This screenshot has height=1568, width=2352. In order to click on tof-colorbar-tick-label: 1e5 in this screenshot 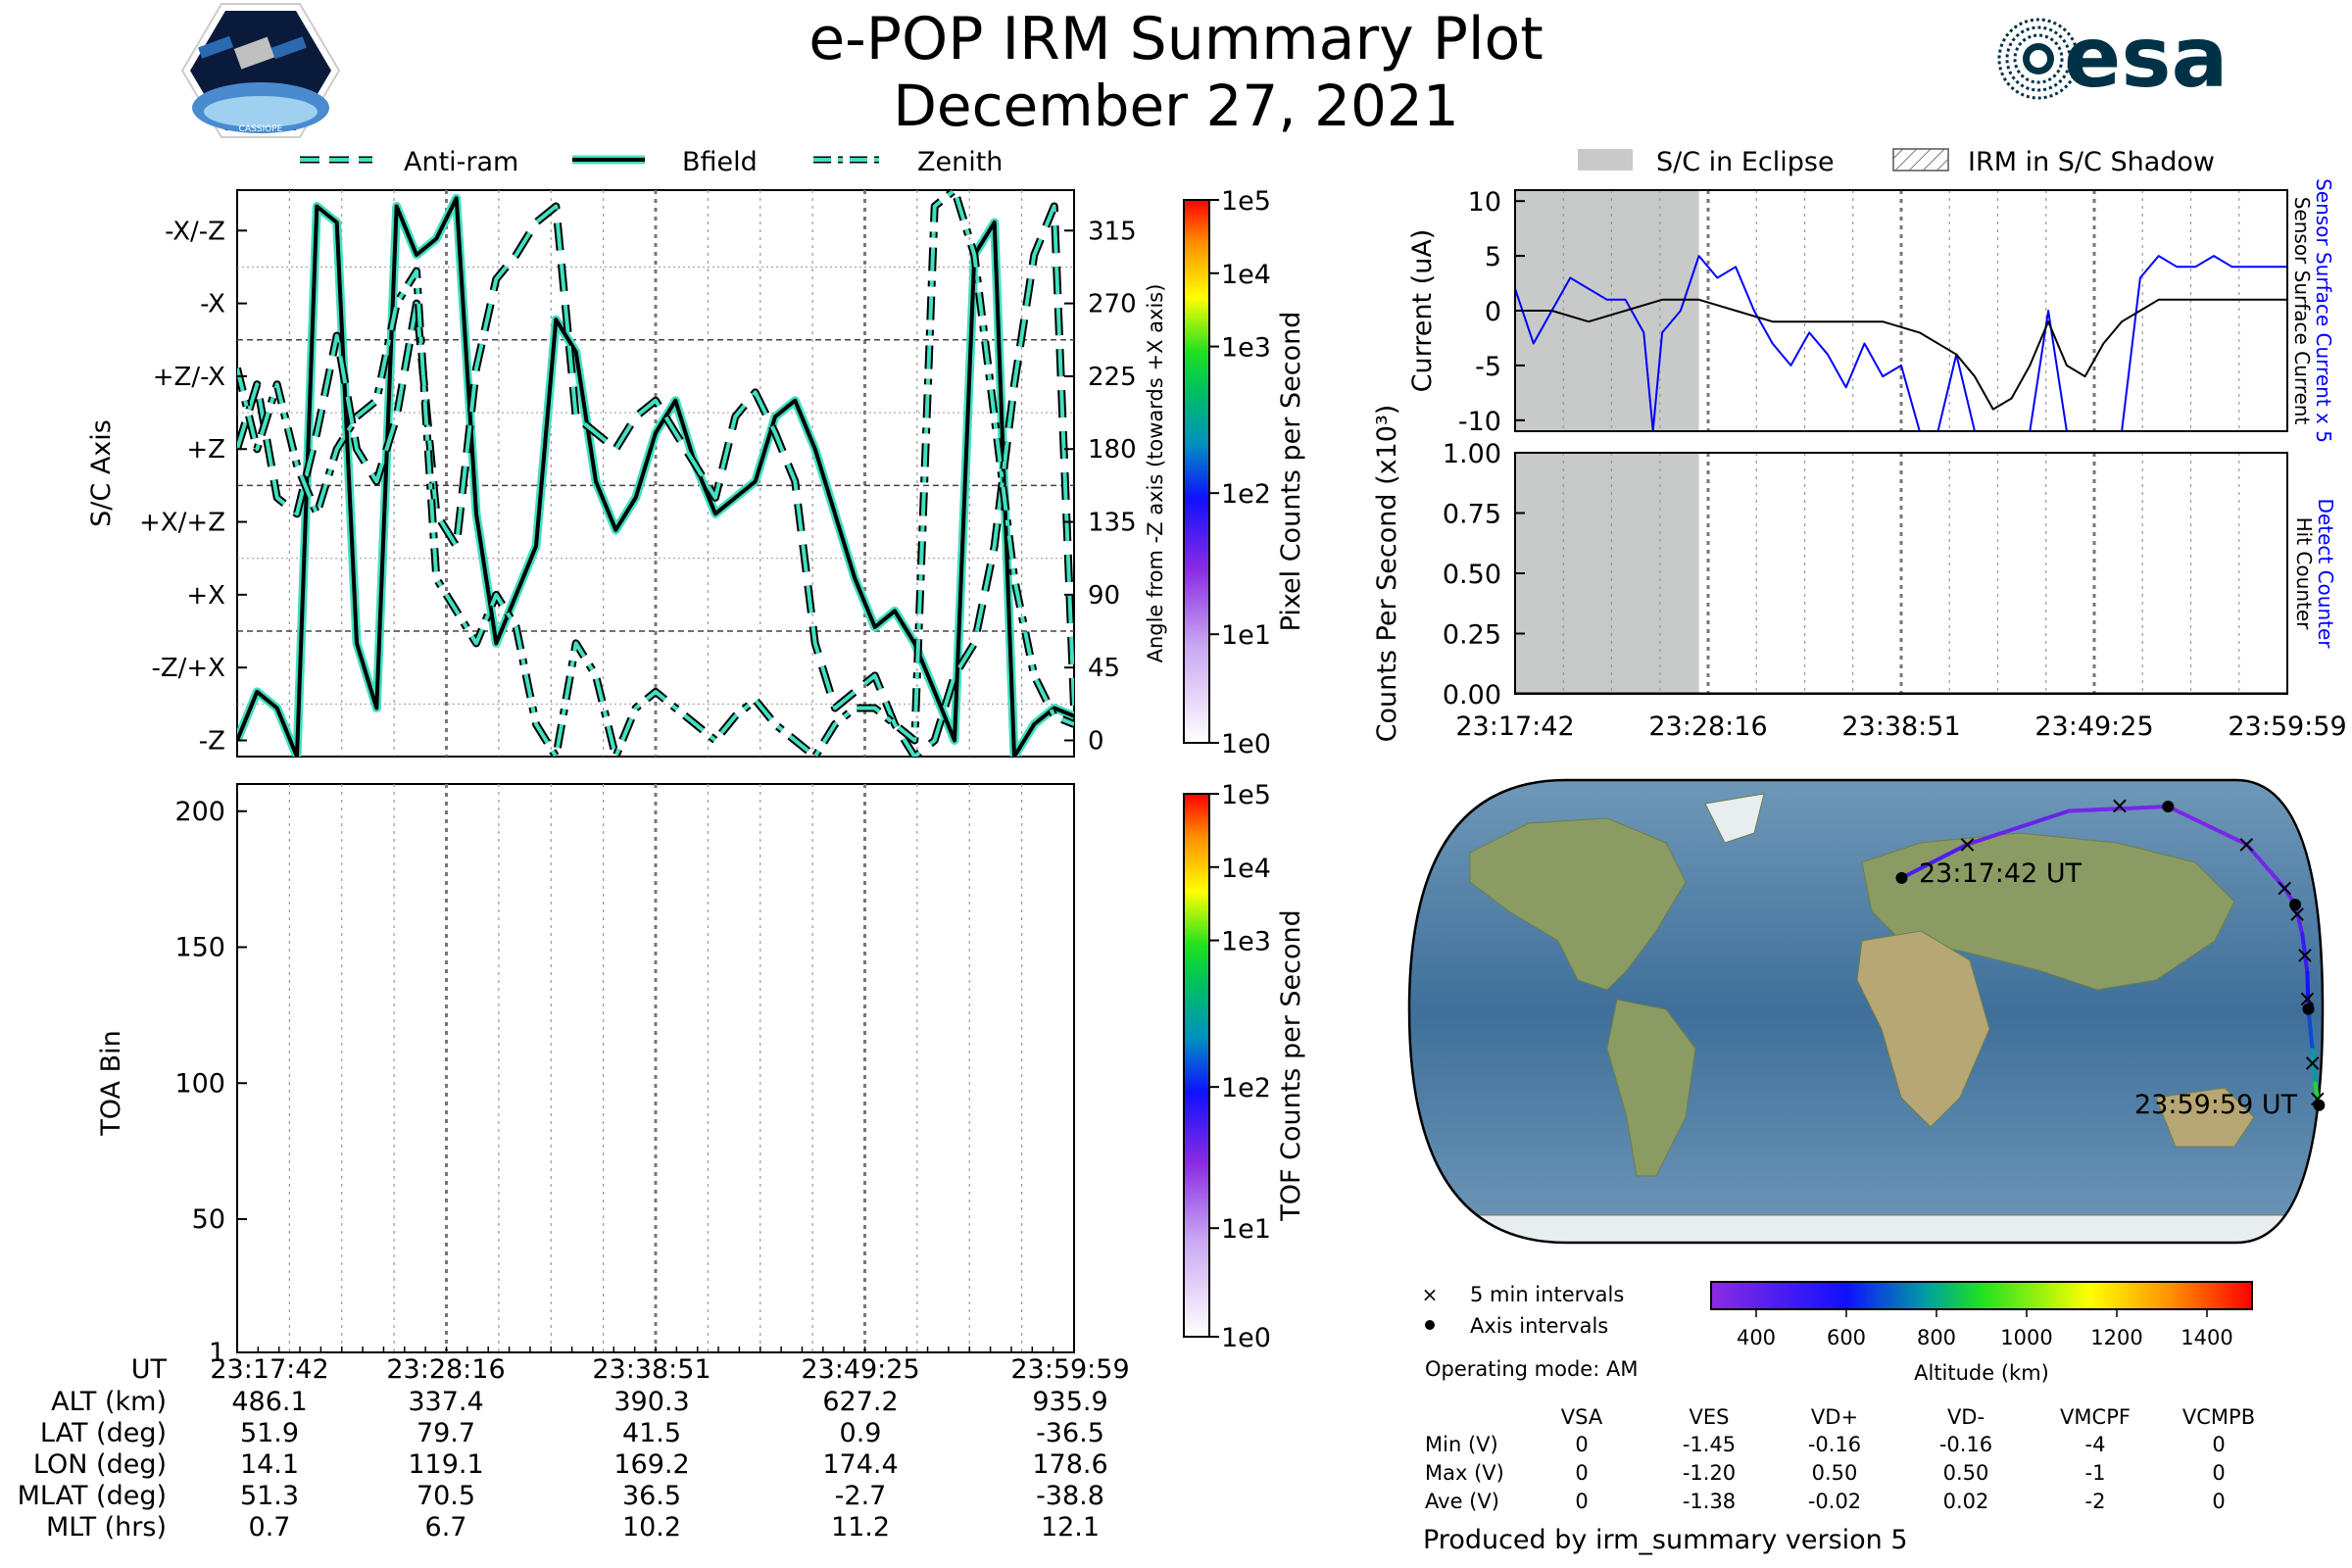, I will do `click(1246, 795)`.